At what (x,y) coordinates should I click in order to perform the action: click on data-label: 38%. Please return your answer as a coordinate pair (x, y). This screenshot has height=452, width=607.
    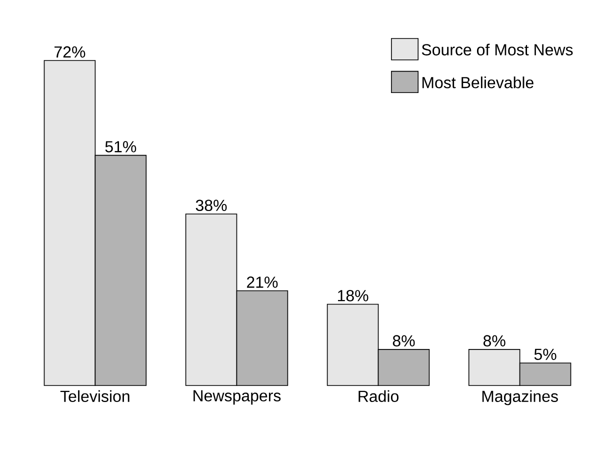
    Looking at the image, I should click on (211, 205).